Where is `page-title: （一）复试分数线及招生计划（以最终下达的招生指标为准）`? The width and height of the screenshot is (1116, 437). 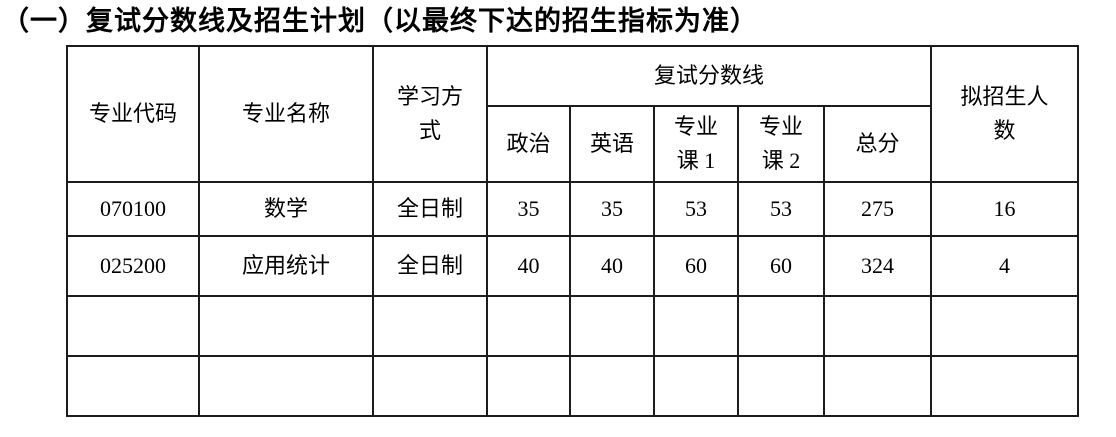 page-title: （一）复试分数线及招生计划（以最终下达的招生指标为准） is located at coordinates (380, 21).